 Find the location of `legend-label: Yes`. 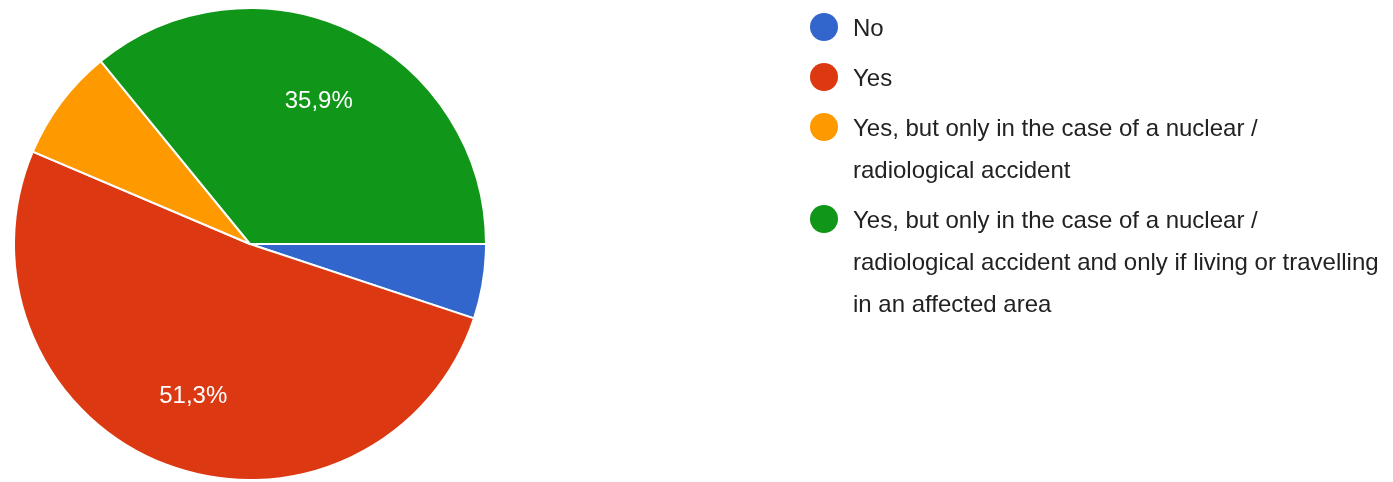

legend-label: Yes is located at coordinates (873, 77).